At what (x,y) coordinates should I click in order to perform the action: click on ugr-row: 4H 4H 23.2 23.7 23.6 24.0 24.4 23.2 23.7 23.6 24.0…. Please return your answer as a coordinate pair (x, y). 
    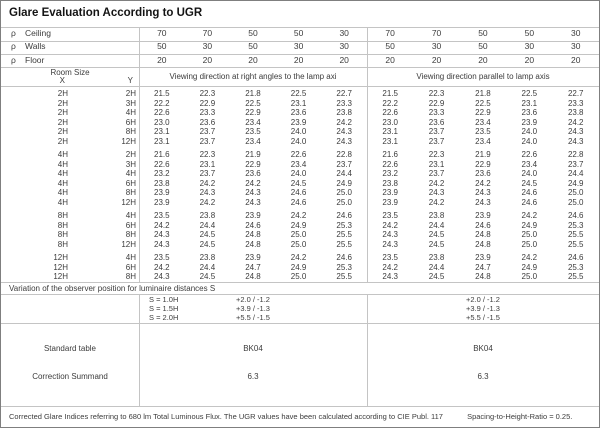
    Looking at the image, I should click on (300, 174).